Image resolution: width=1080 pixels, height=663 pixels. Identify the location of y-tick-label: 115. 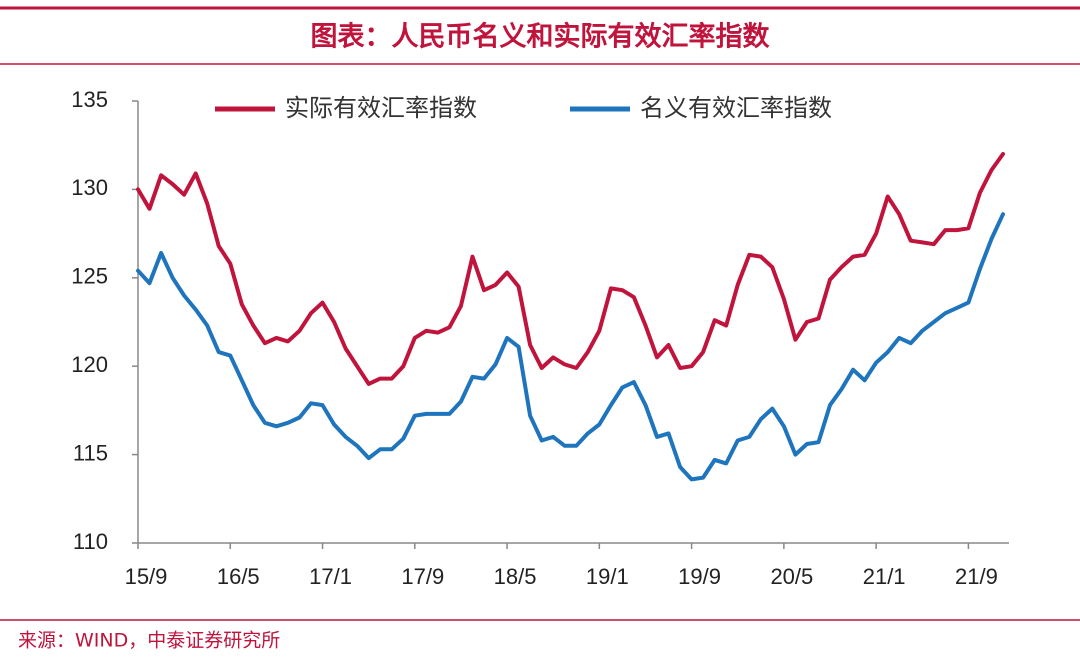
(90, 452).